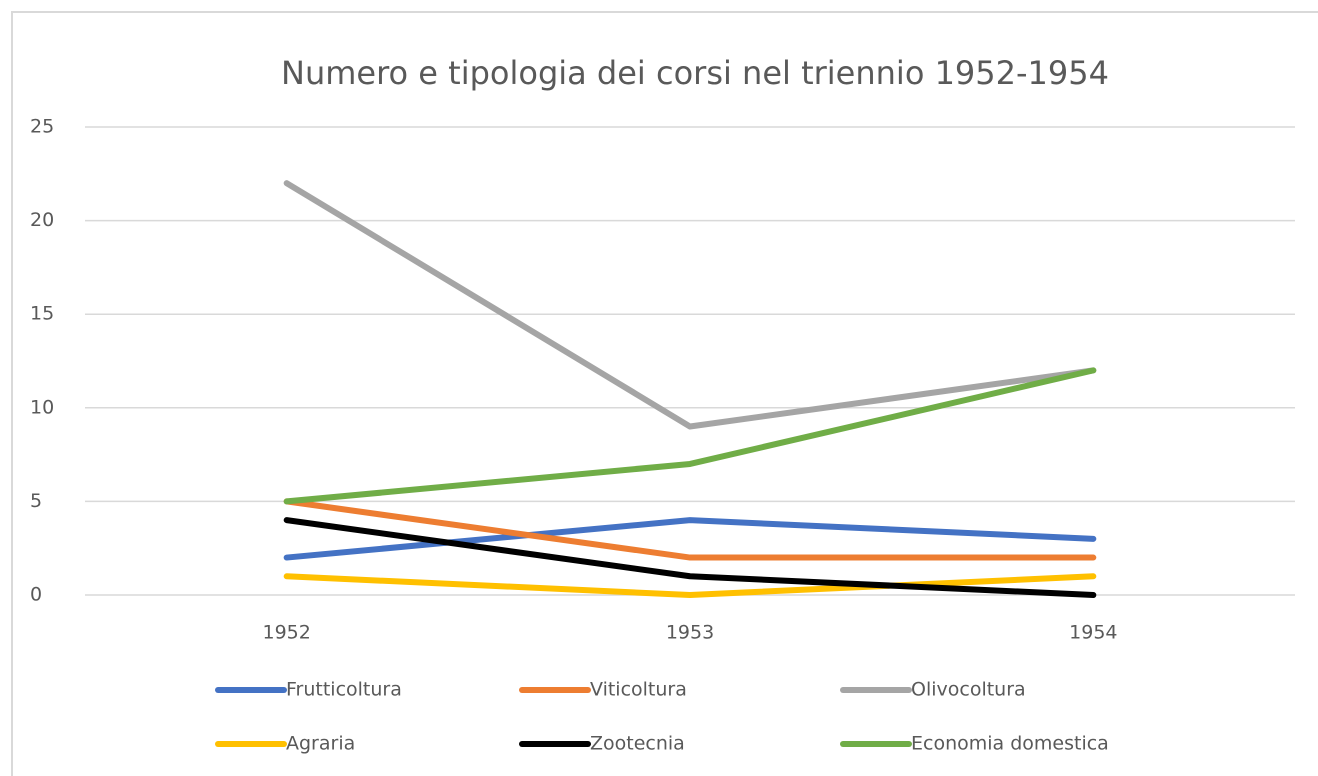  I want to click on legend-label: Economia domestica, so click(1010, 744).